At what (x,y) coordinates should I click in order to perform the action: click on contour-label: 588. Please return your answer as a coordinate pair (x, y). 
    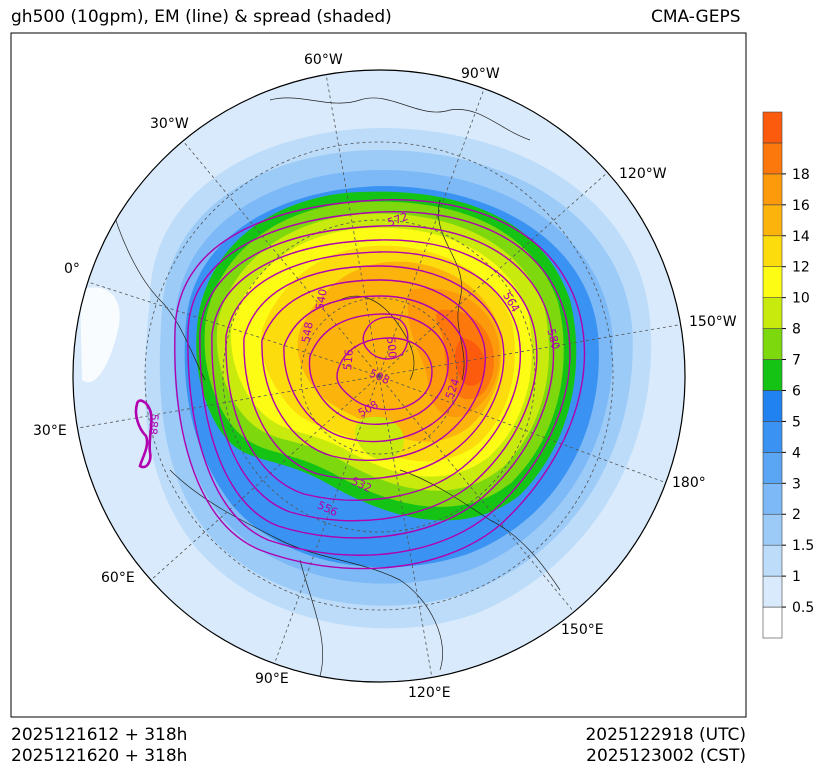
    Looking at the image, I should click on (153, 424).